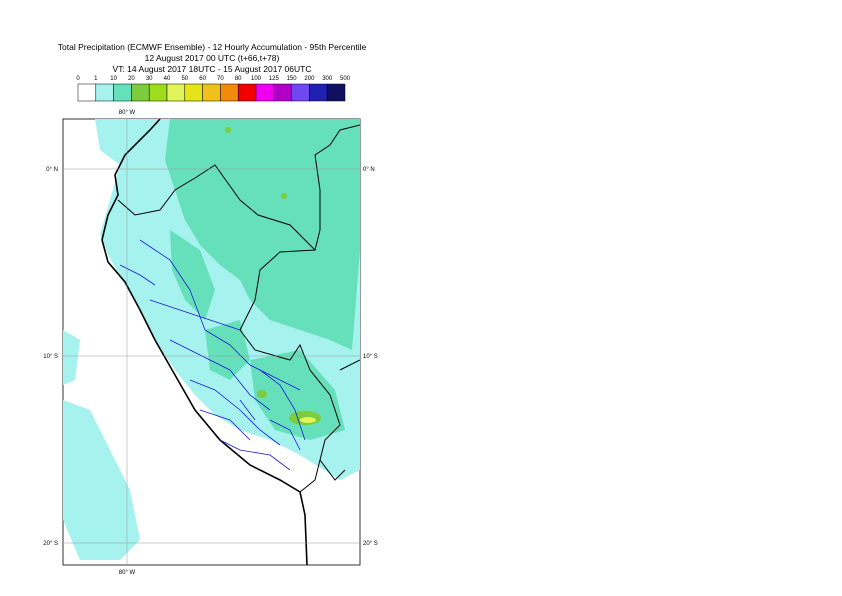  I want to click on border-north, so click(238, 187).